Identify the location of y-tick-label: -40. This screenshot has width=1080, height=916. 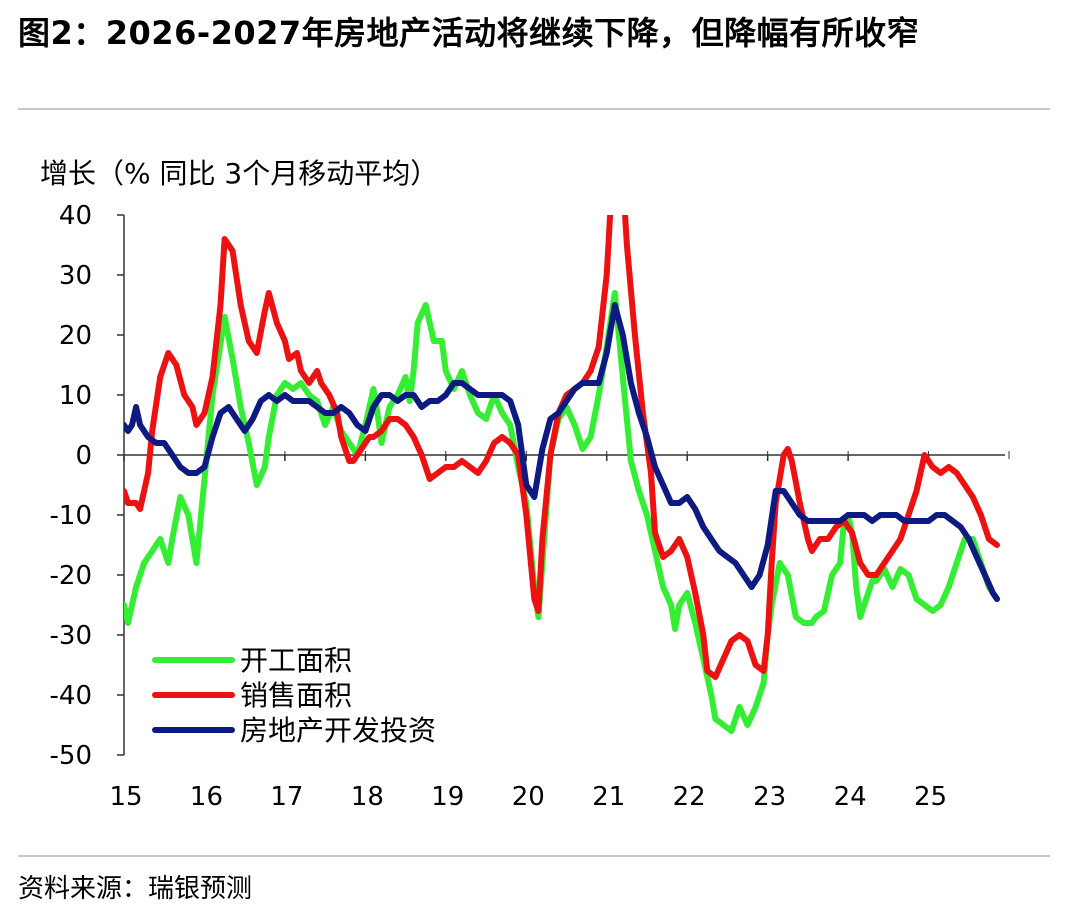
(71, 696).